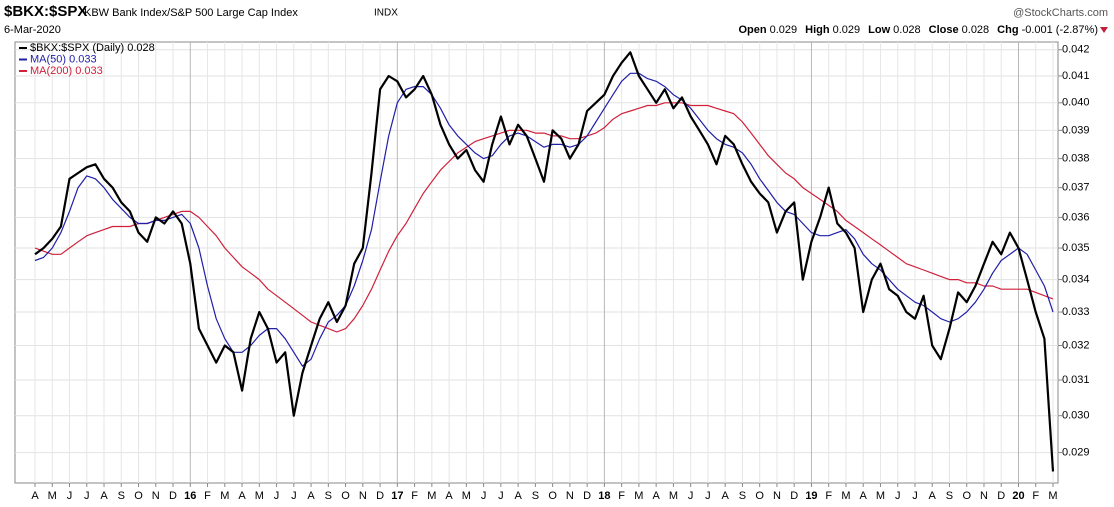  Describe the element at coordinates (1104, 30) in the screenshot. I see `down-arrow` at that location.